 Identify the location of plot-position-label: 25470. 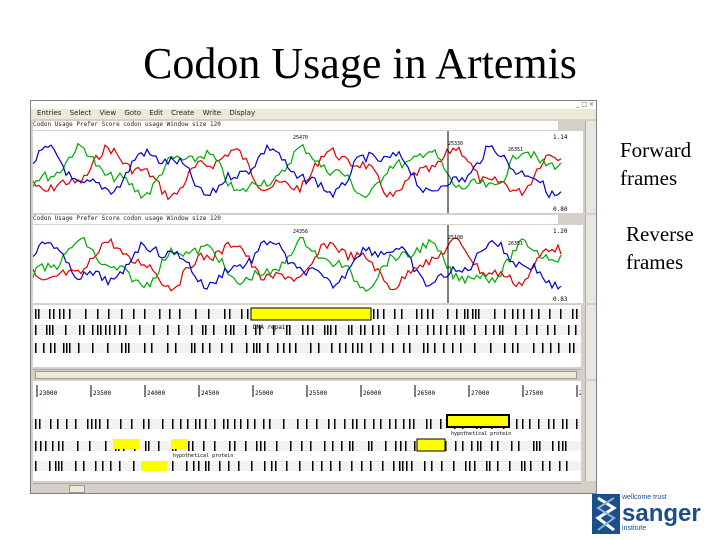
(300, 138).